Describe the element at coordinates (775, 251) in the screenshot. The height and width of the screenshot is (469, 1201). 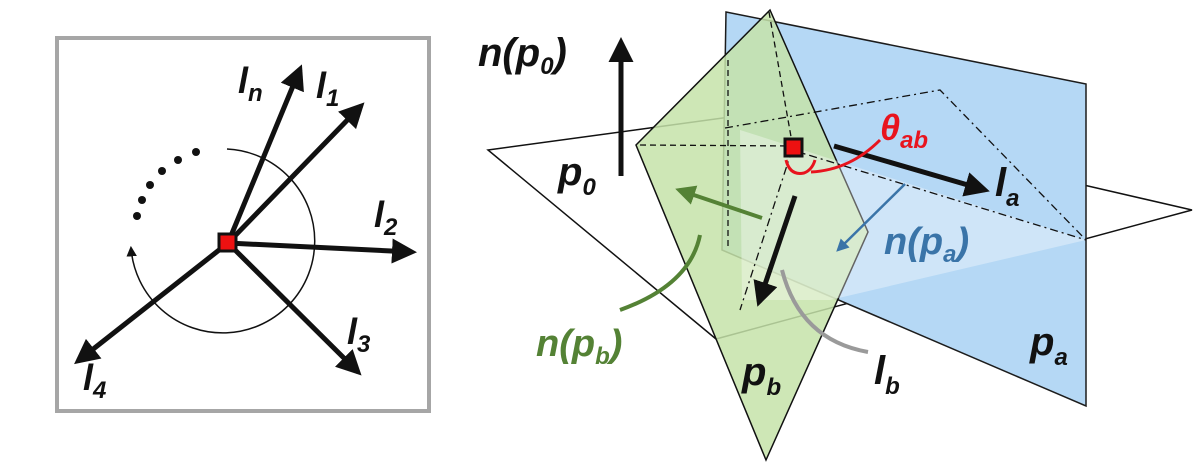
I see `line-lb-arrow` at that location.